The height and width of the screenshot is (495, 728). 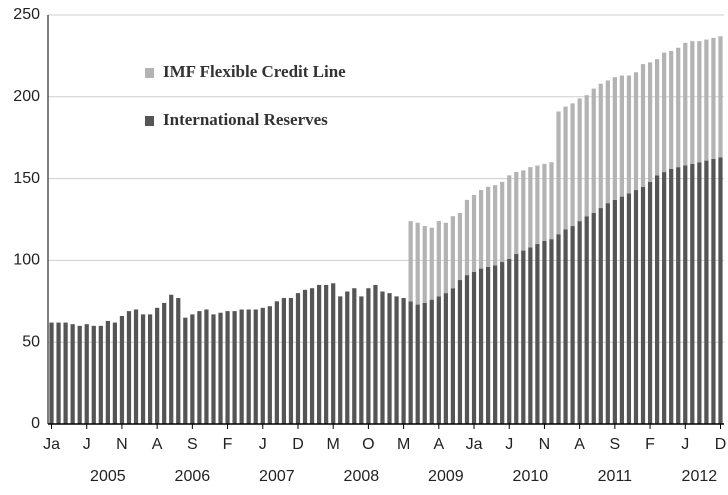 I want to click on y-tick-label: 150, so click(x=26, y=178).